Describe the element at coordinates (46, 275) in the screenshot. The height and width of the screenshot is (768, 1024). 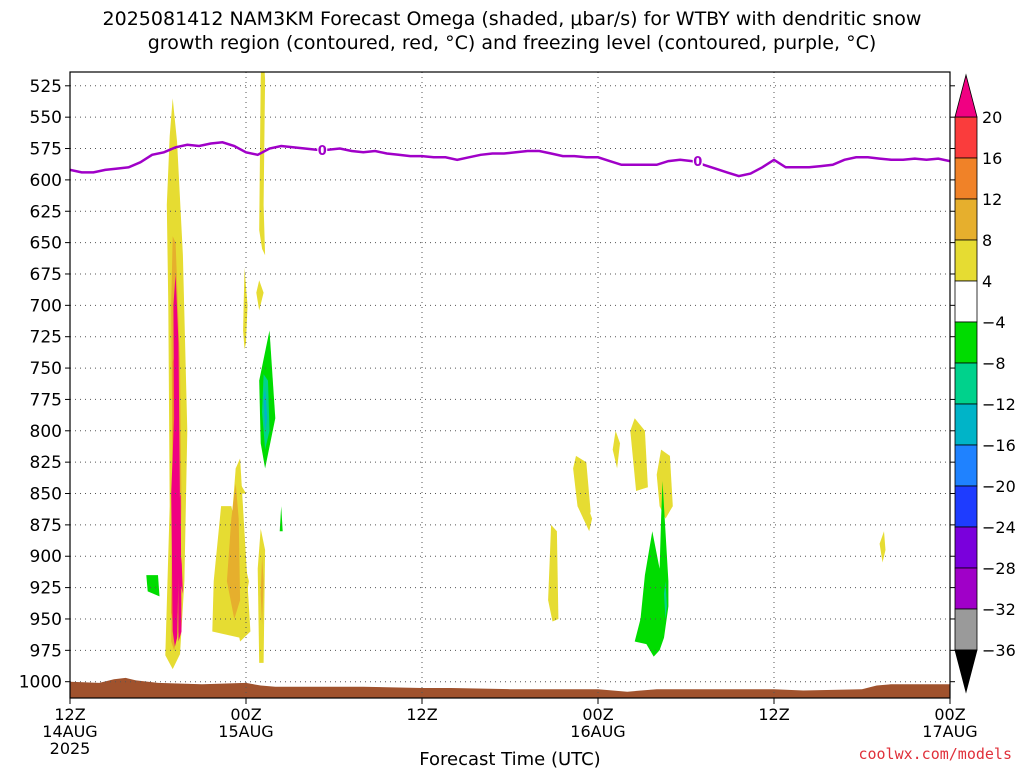
I see `y-tick-label: 675` at that location.